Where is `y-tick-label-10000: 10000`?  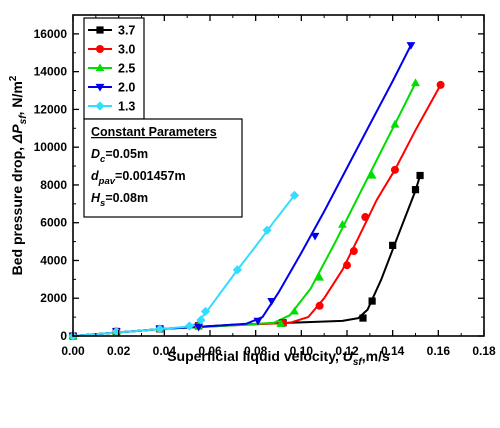
y-tick-label-10000: 10000 is located at coordinates (51, 147).